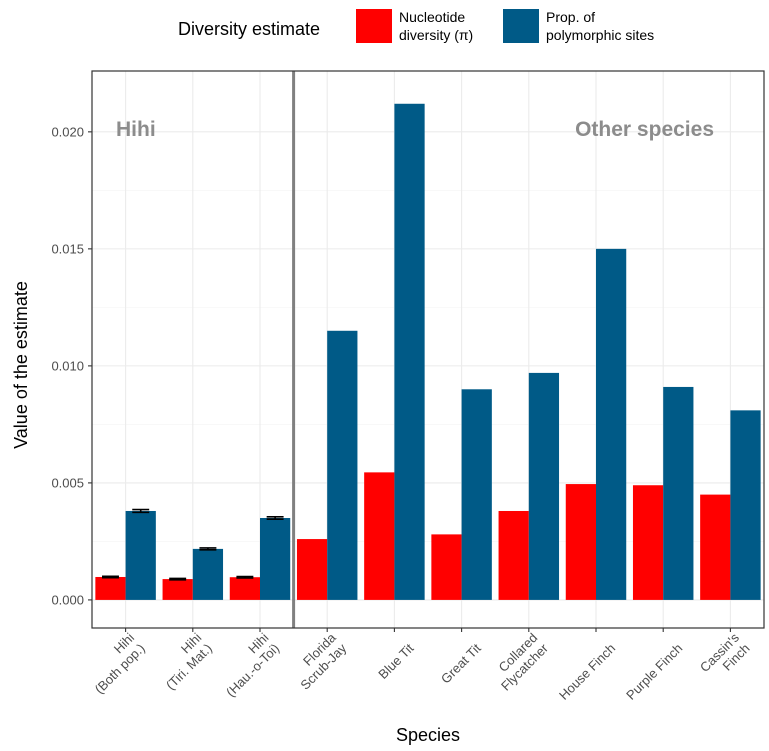 Image resolution: width=769 pixels, height=751 pixels. Describe the element at coordinates (519, 662) in the screenshot. I see `x-tick-label: CollaredFlycatcher` at that location.